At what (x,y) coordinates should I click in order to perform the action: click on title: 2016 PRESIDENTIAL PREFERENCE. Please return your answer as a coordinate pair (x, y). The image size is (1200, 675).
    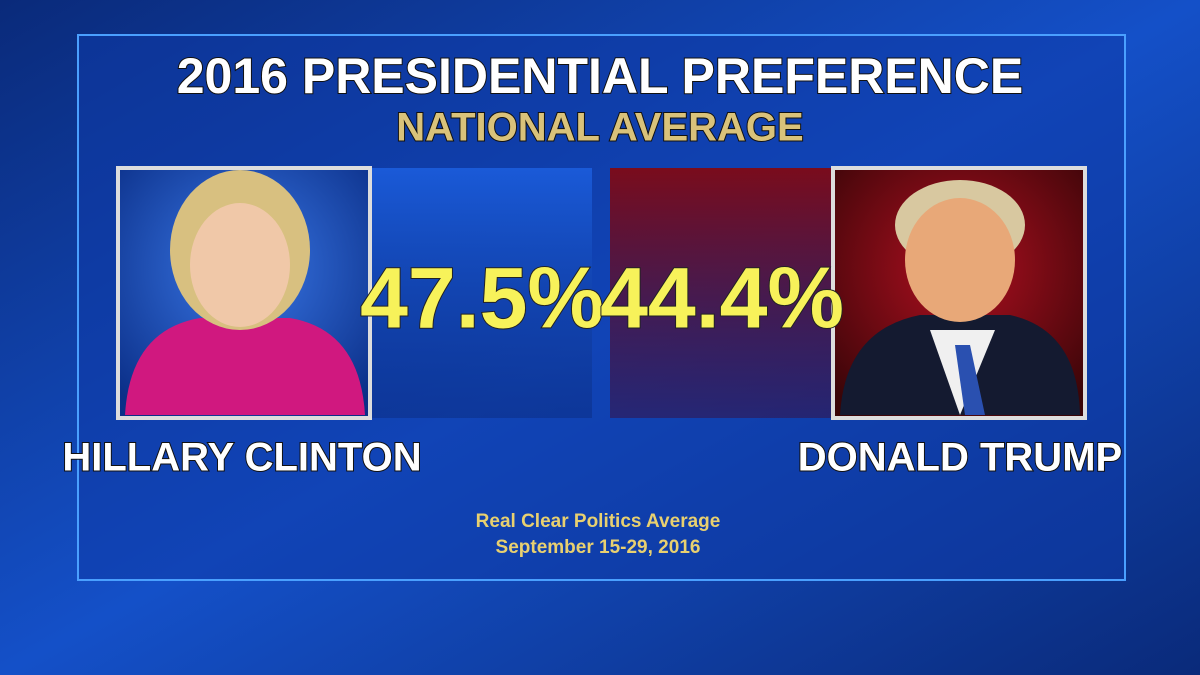
    Looking at the image, I should click on (600, 76).